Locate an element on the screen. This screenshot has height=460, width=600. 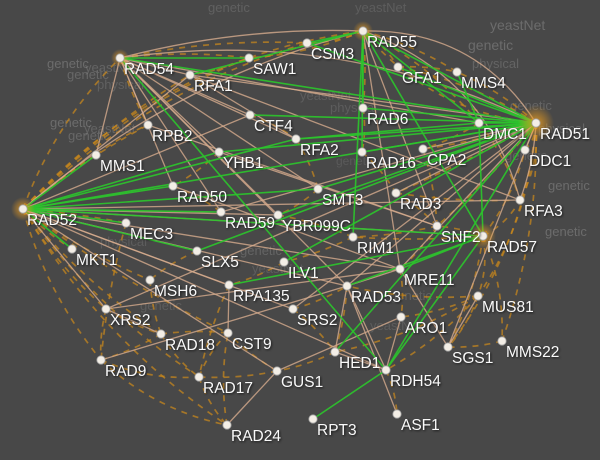
edge-physical-interaction-MRE11-RAD50 is located at coordinates (286, 227).